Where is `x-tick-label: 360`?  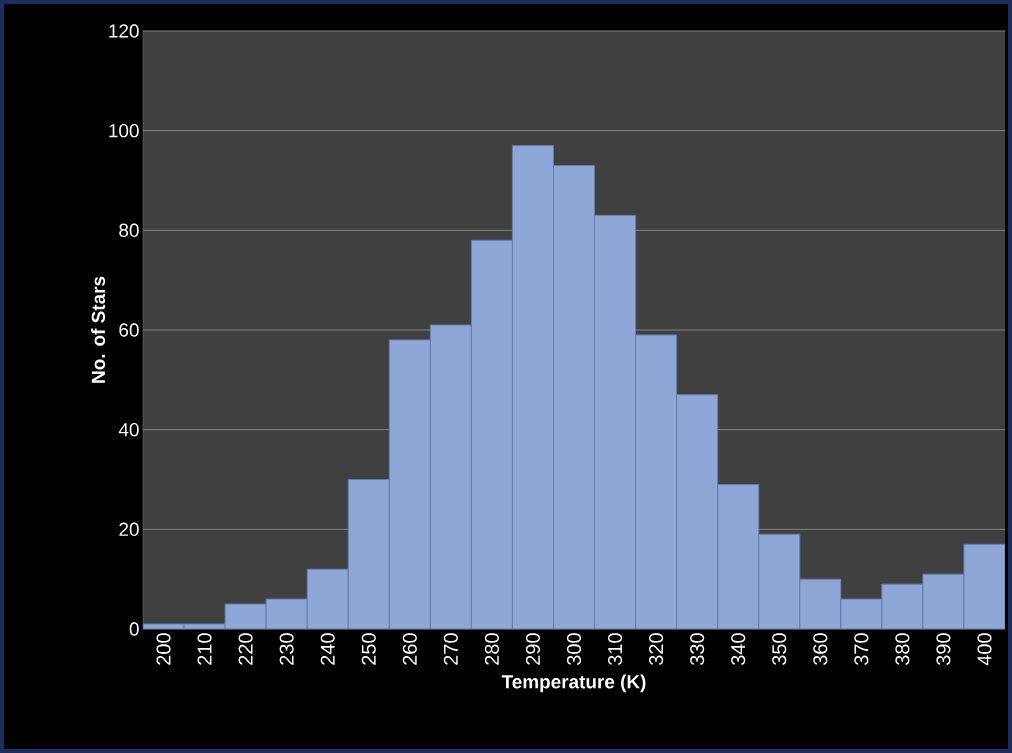 x-tick-label: 360 is located at coordinates (820, 649).